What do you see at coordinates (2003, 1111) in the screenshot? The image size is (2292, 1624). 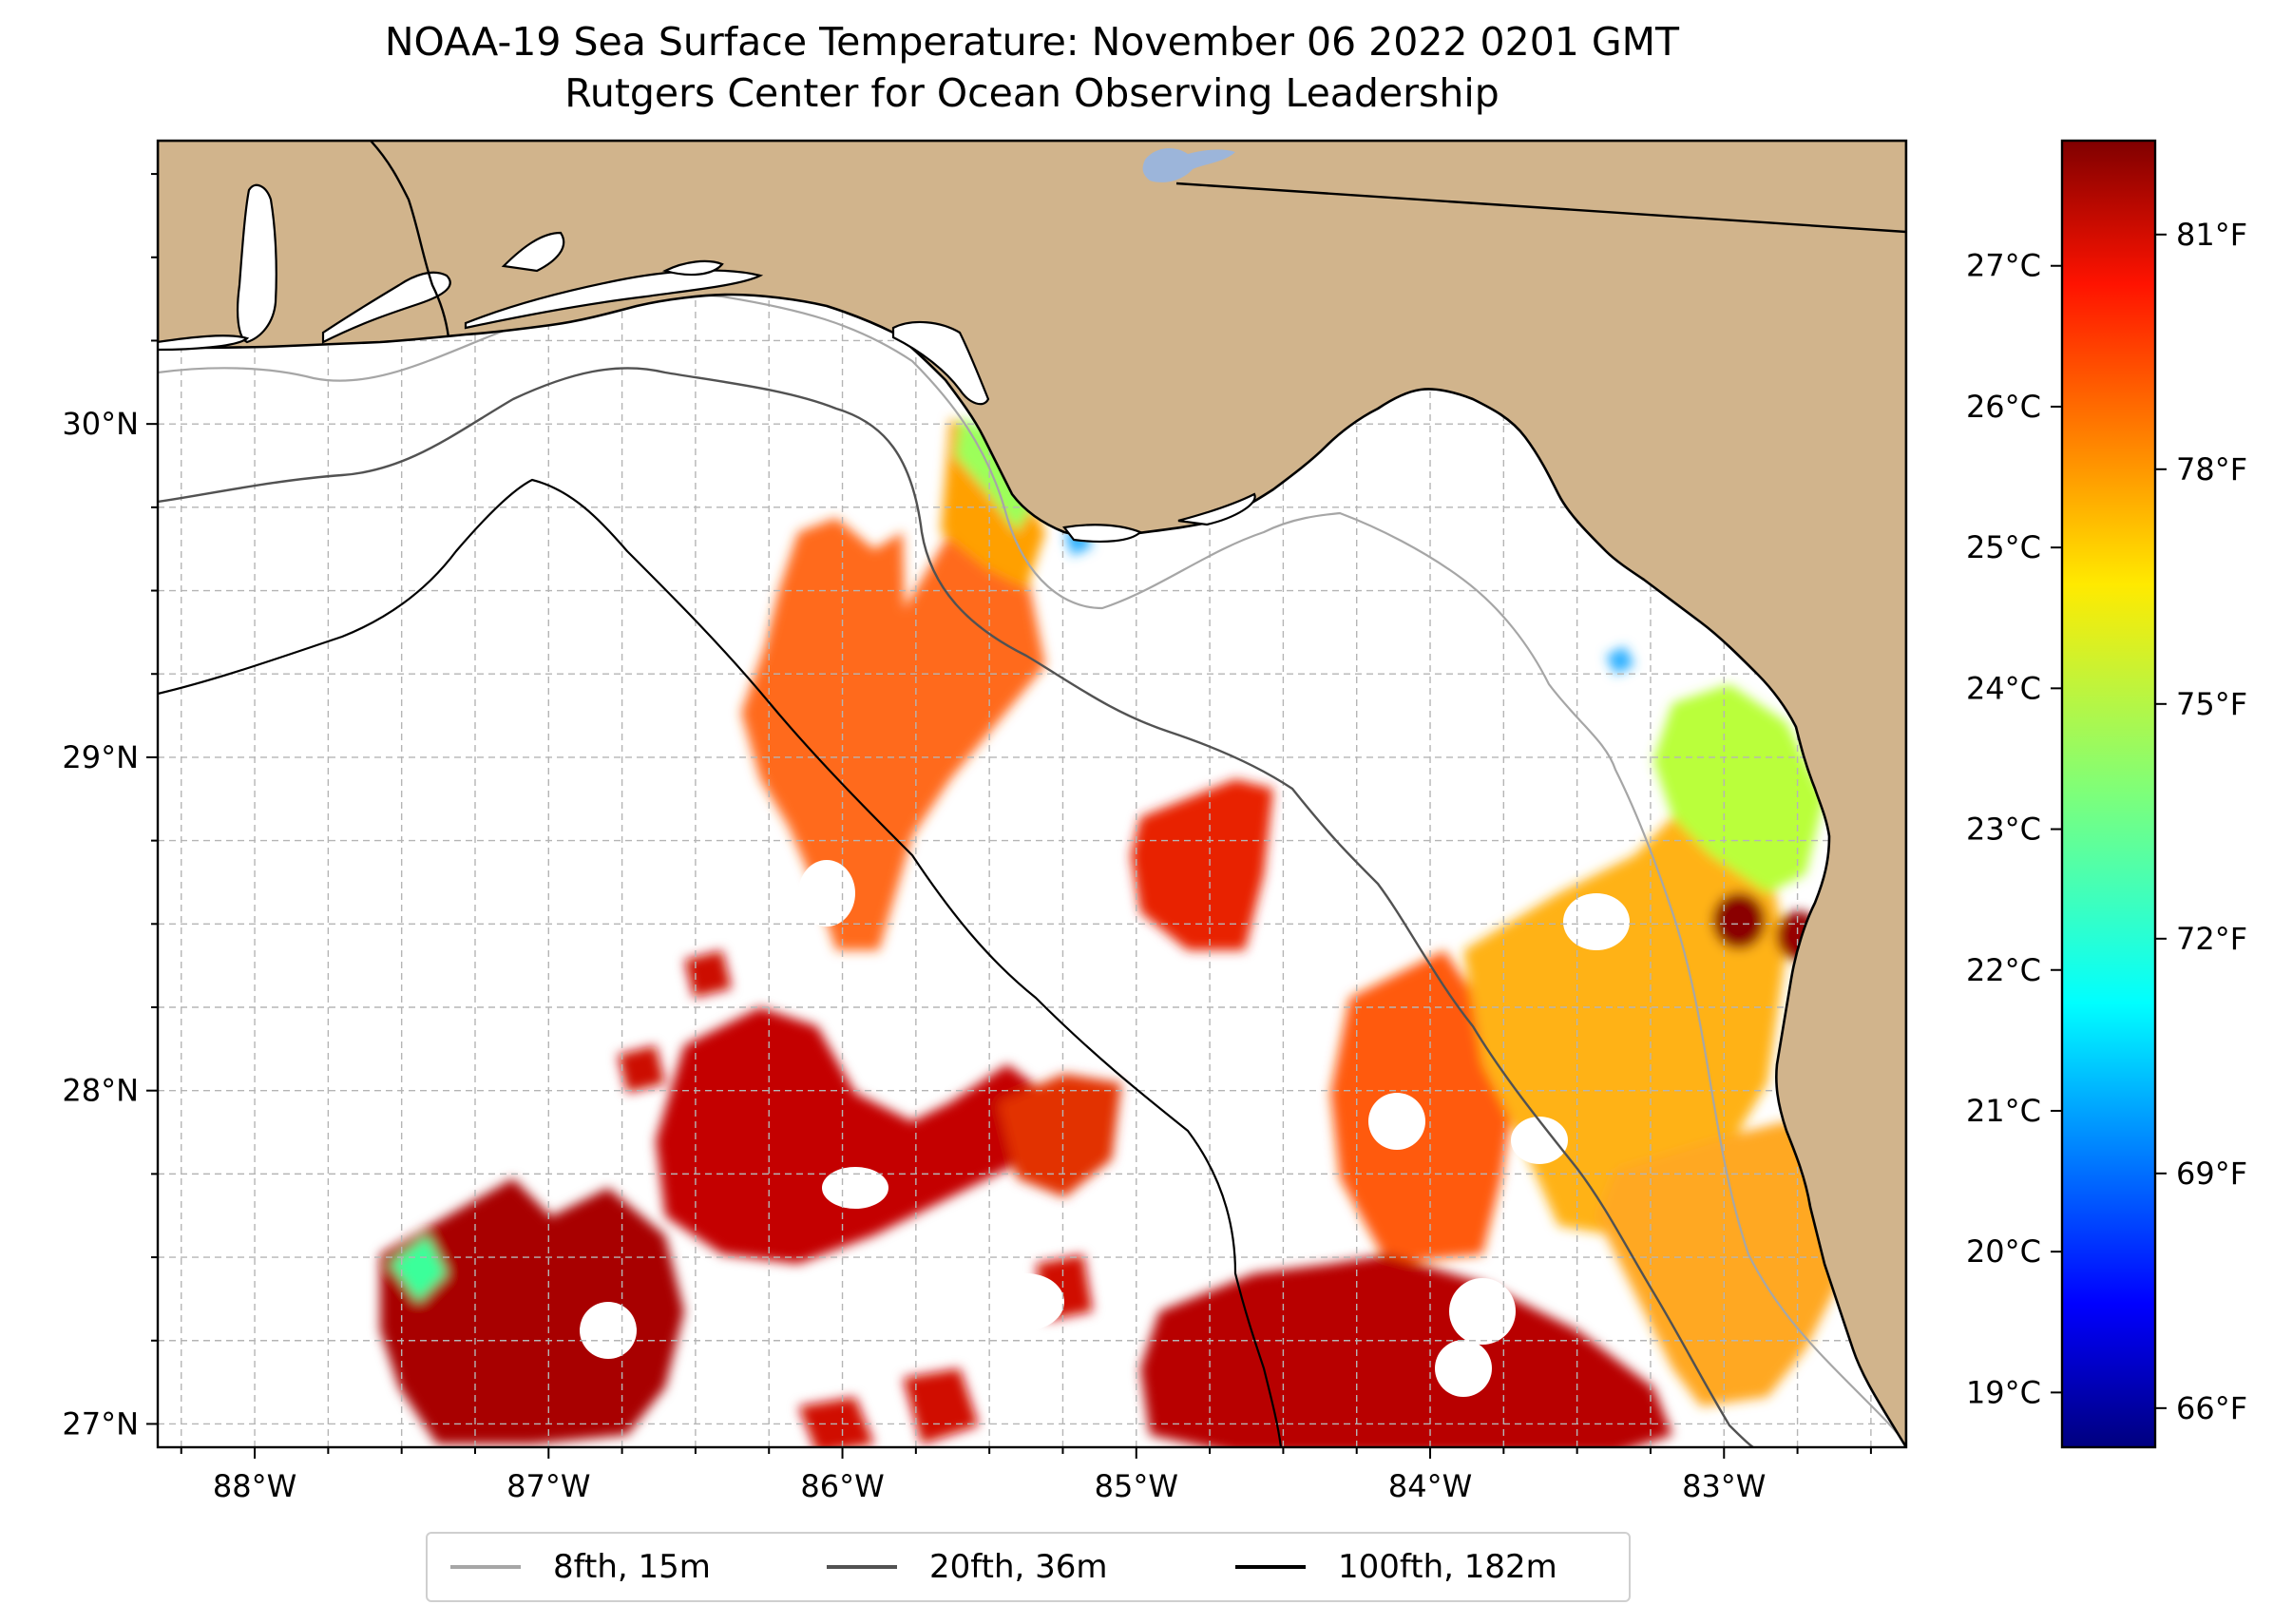 I see `cbar-celsius-label: 21°C` at bounding box center [2003, 1111].